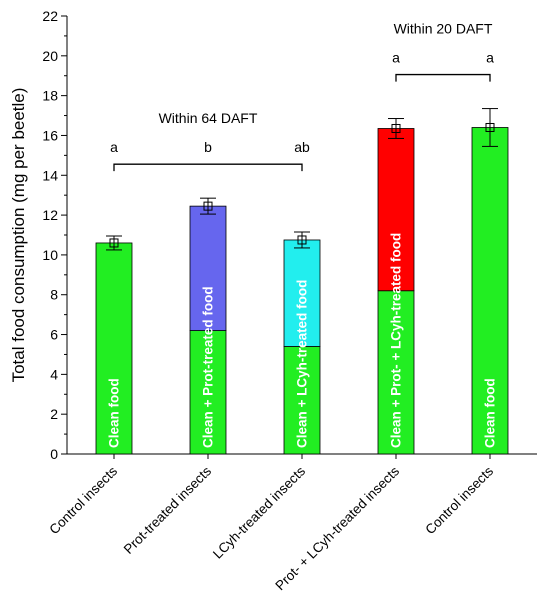 The image size is (550, 607). What do you see at coordinates (490, 413) in the screenshot?
I see `bar-4-label: Clean food` at bounding box center [490, 413].